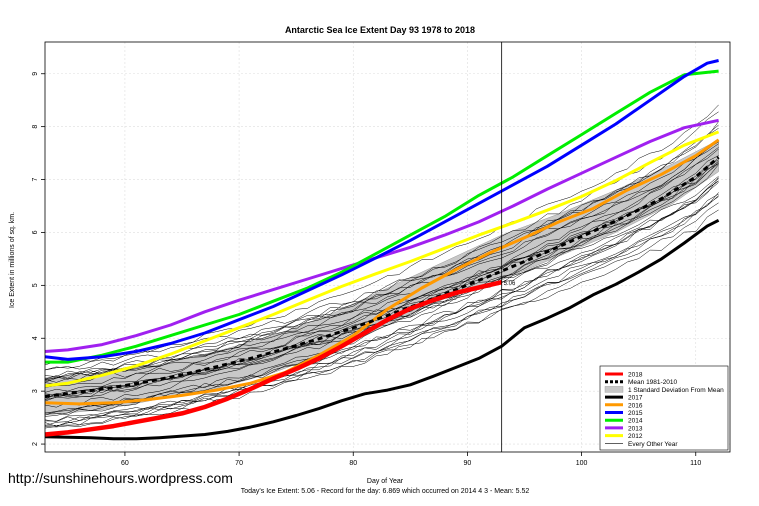  What do you see at coordinates (635, 405) in the screenshot?
I see `legend-label: 2016` at bounding box center [635, 405].